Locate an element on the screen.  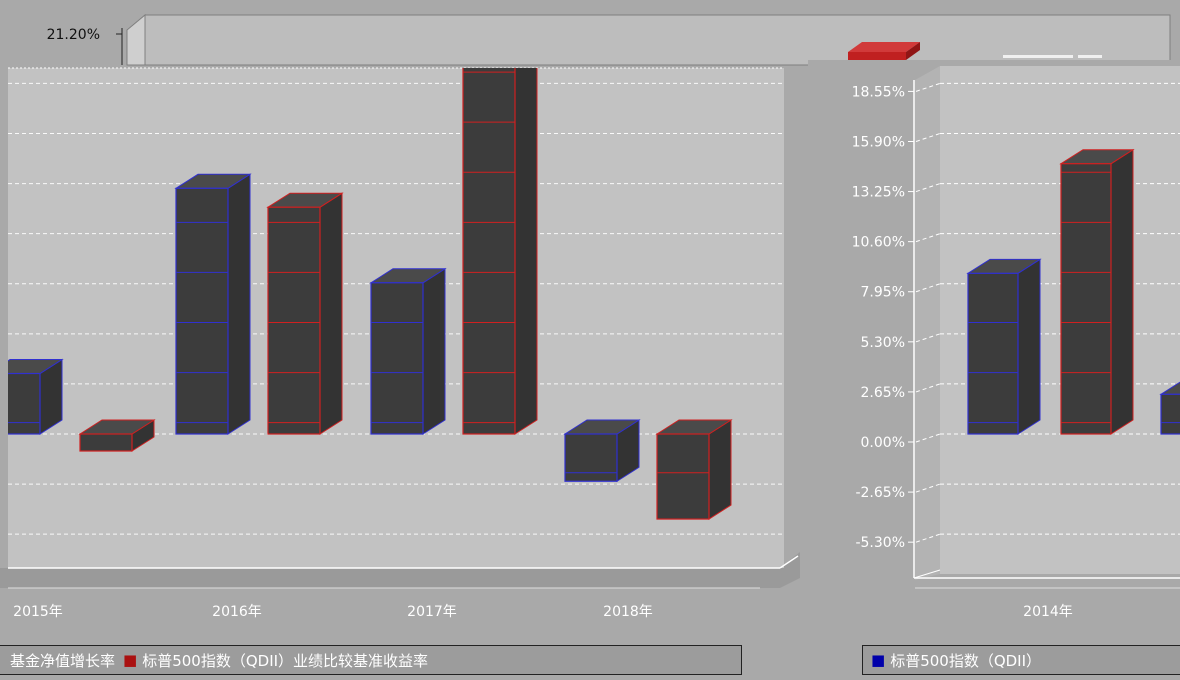
y-tick-label: -5.30% is located at coordinates (880, 543).